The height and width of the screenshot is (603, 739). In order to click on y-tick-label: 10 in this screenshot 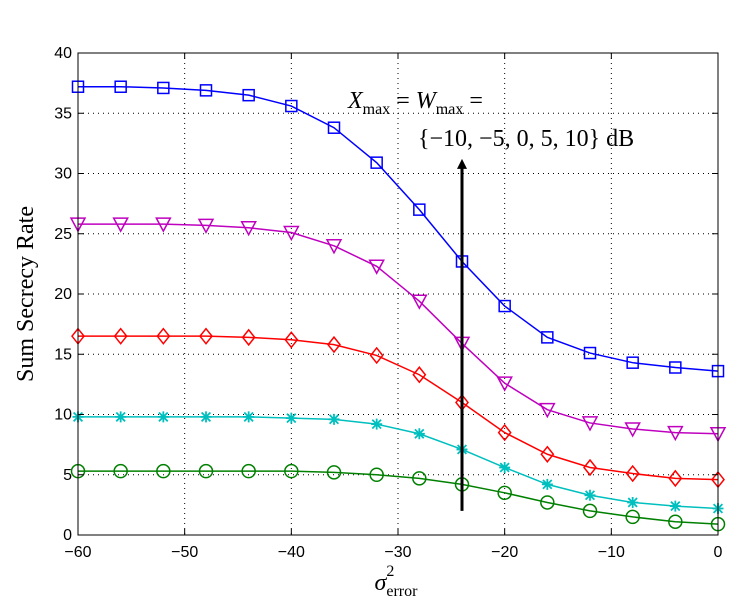, I will do `click(63, 415)`.